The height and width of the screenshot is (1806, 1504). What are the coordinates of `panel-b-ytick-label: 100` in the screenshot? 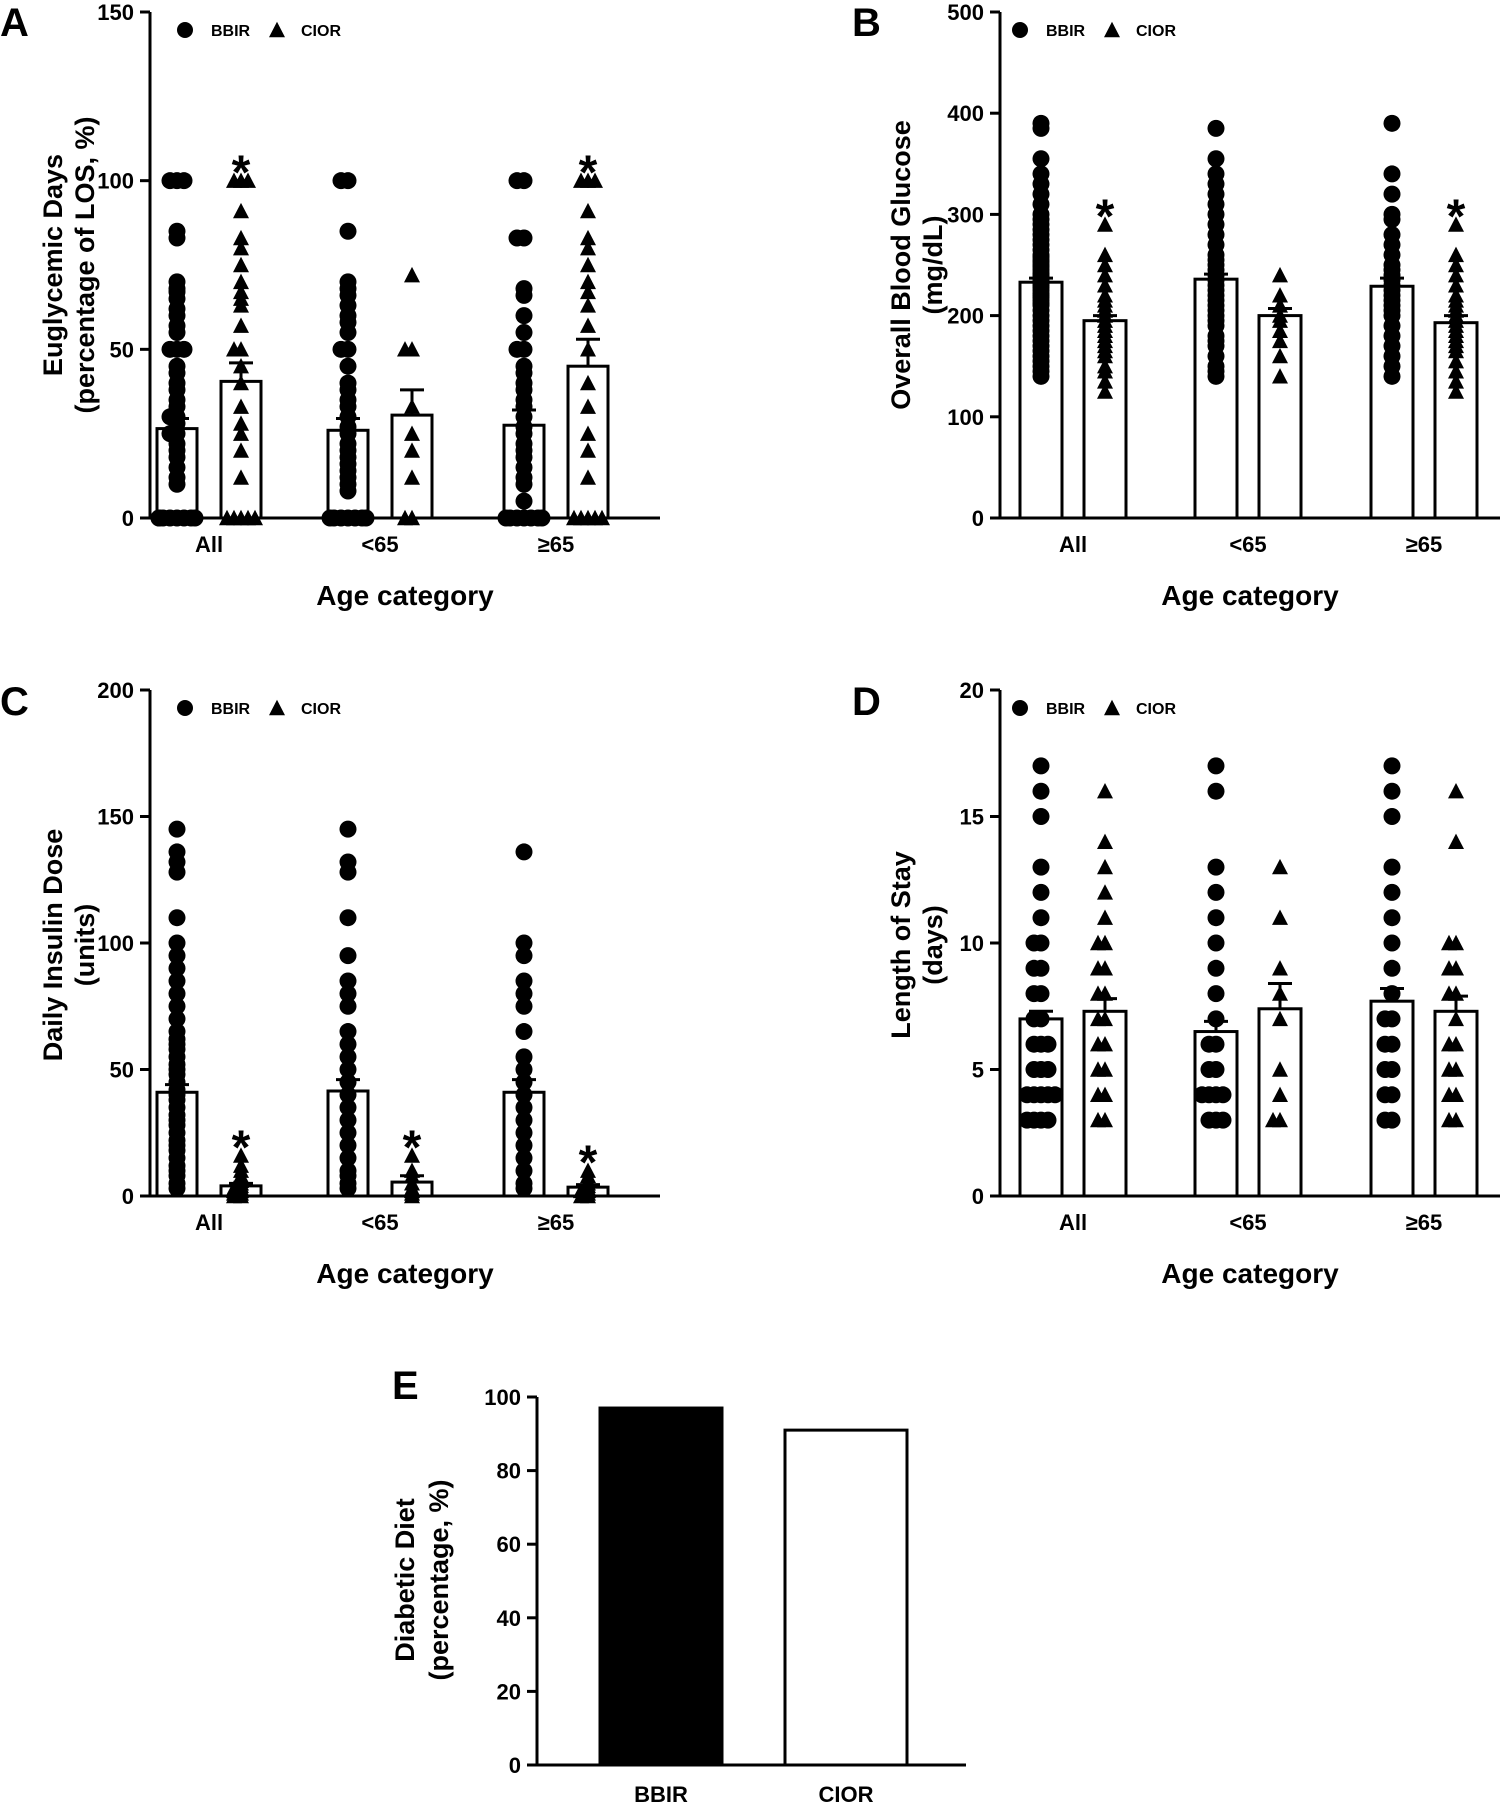 It's located at (965, 417).